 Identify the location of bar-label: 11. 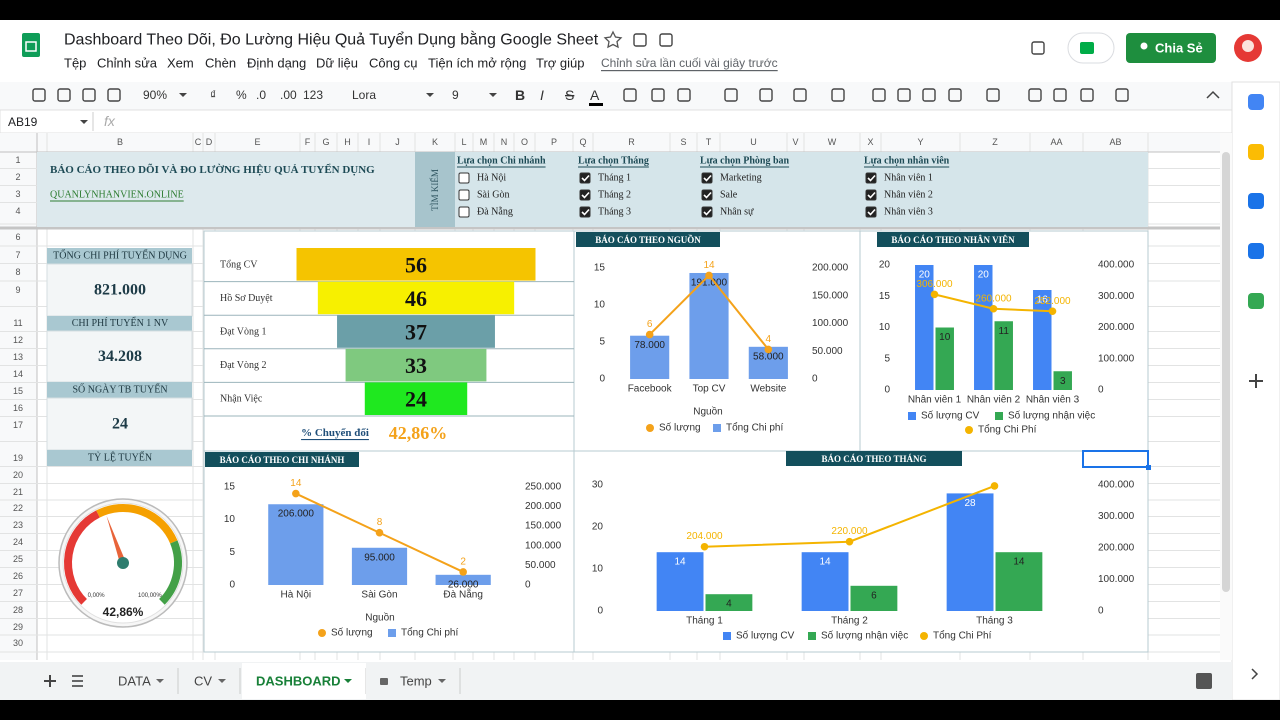
(1004, 331).